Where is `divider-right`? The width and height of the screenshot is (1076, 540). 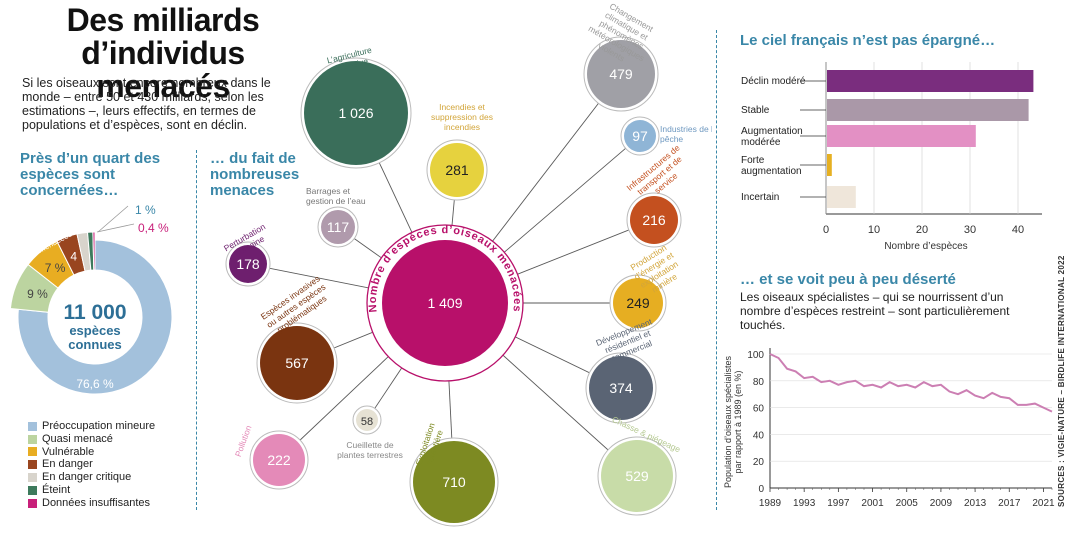 divider-right is located at coordinates (716, 270).